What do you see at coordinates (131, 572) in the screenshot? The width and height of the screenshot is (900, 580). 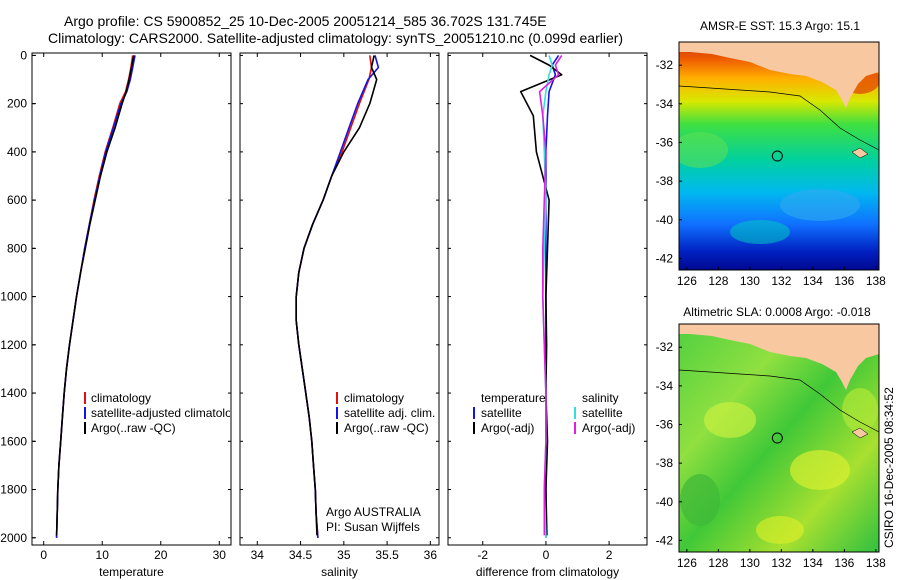 I see `x-axis-label: temperature` at bounding box center [131, 572].